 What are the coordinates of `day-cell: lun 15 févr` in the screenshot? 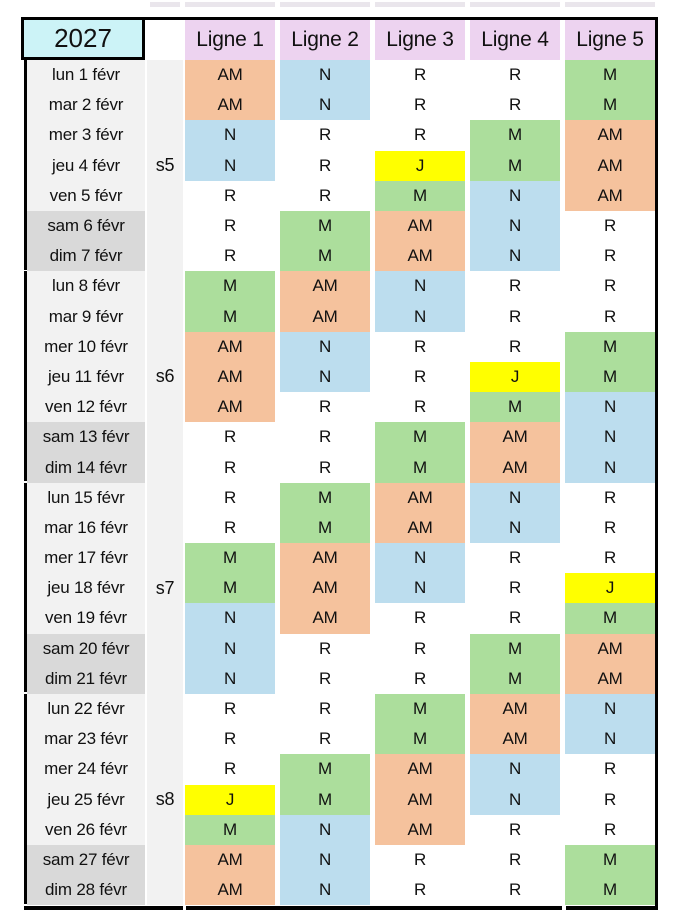 It's located at (86, 497).